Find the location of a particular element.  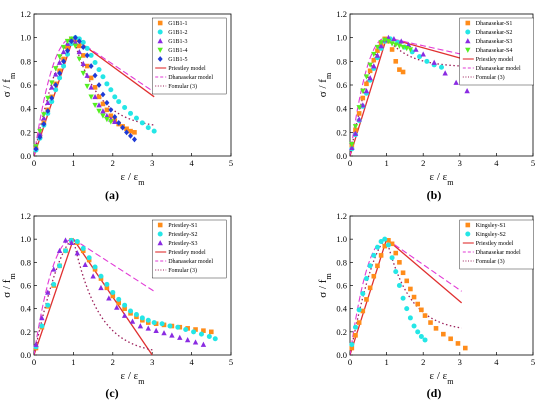

series-priestley-s2 is located at coordinates (125, 293).